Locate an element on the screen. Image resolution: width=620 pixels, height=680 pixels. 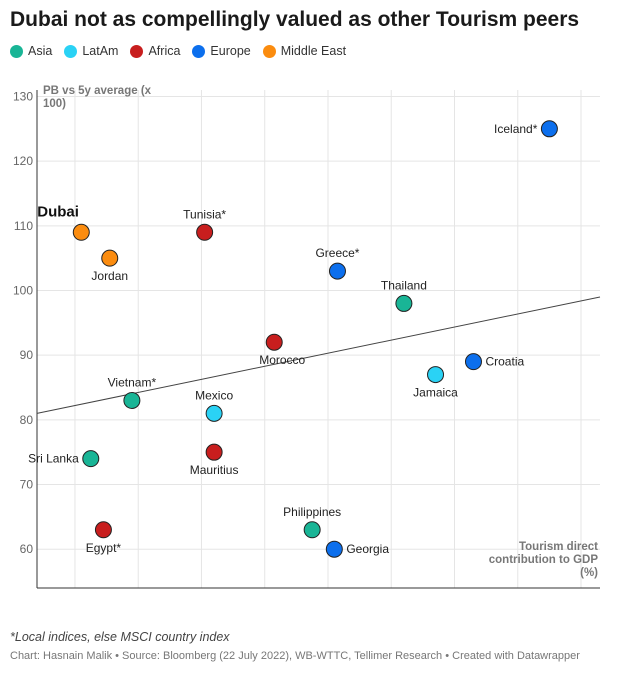
legend-label-latam: LatAm is located at coordinates (100, 51).